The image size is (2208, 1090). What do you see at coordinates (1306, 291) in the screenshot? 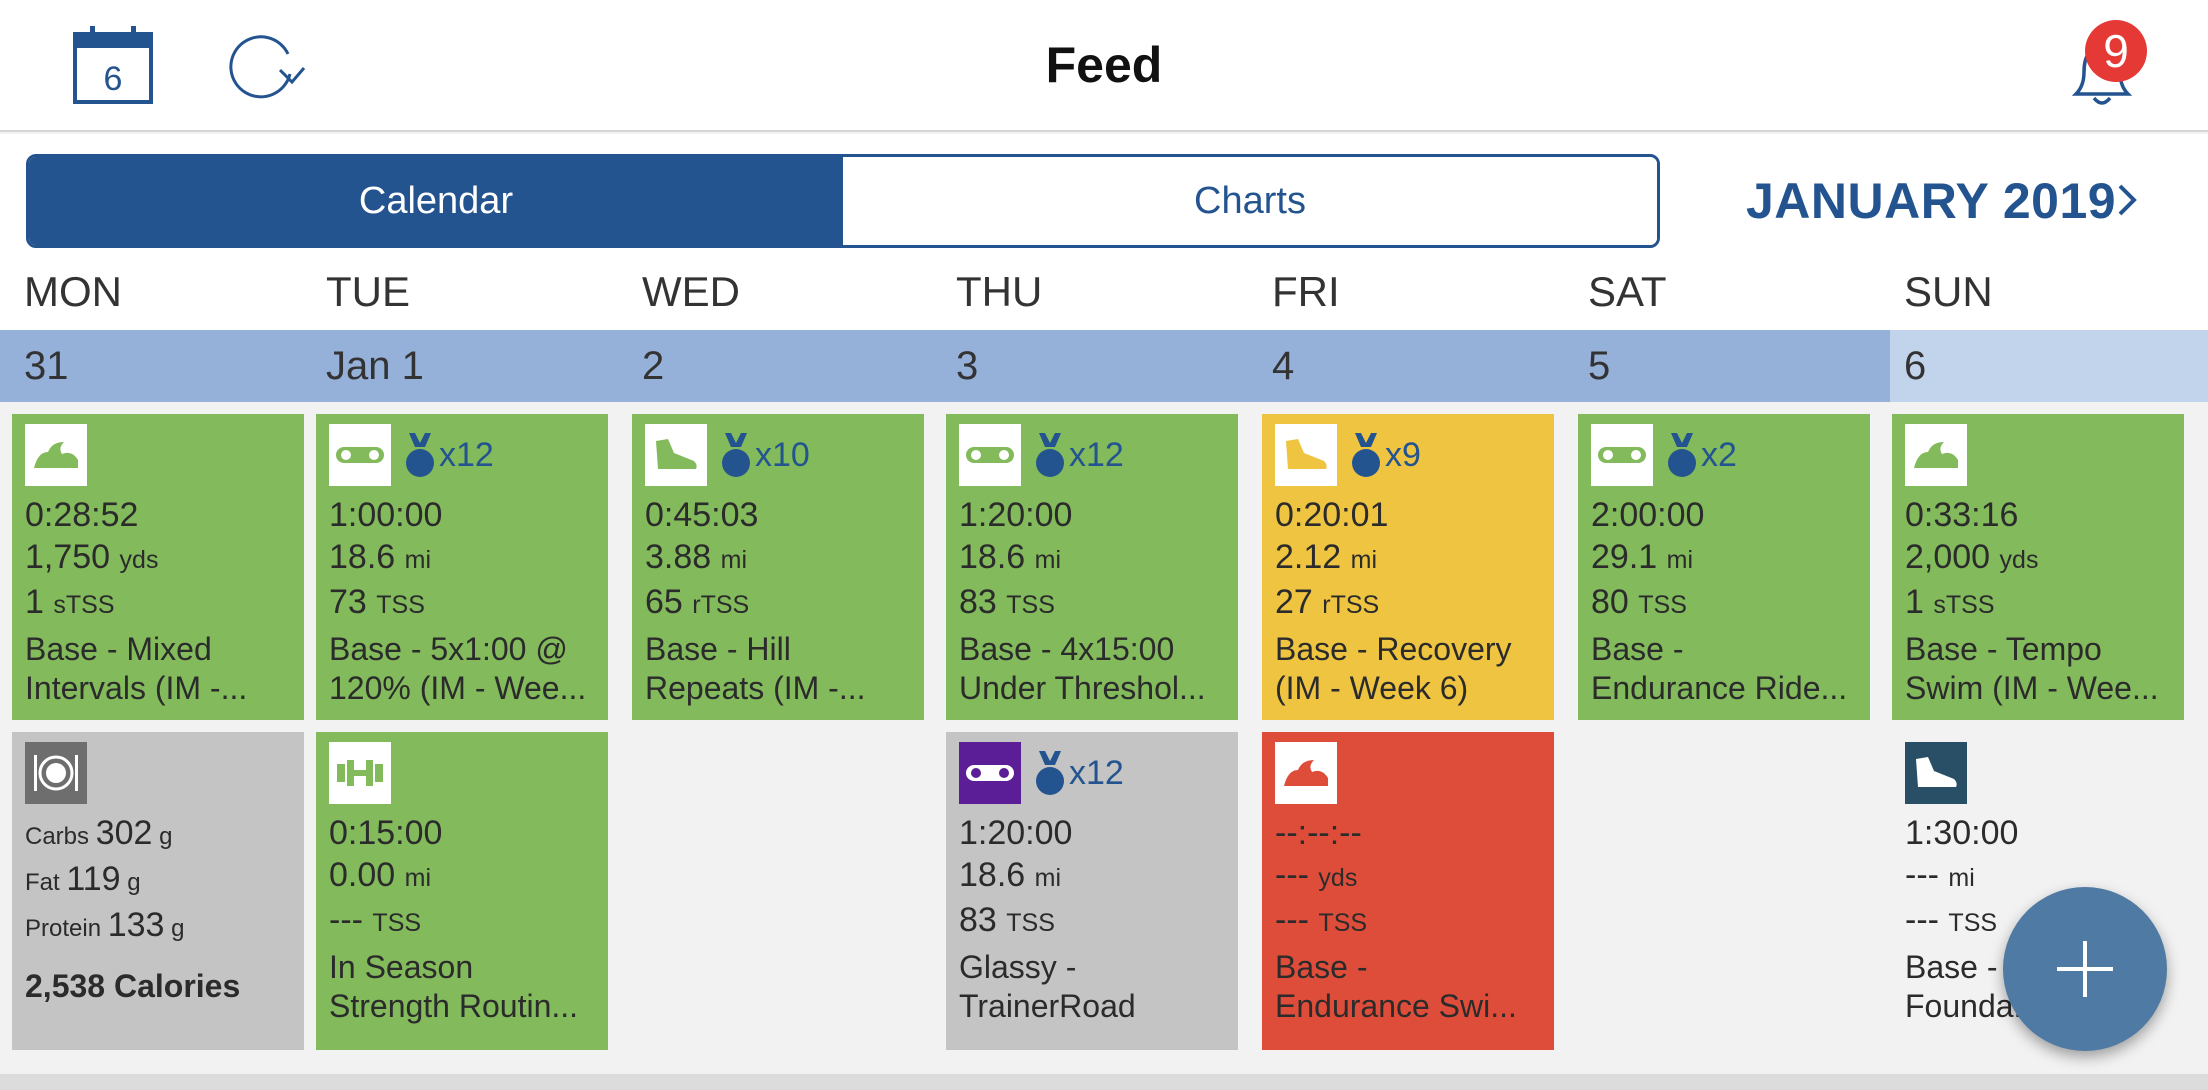
I see `weekday-label: FRI` at bounding box center [1306, 291].